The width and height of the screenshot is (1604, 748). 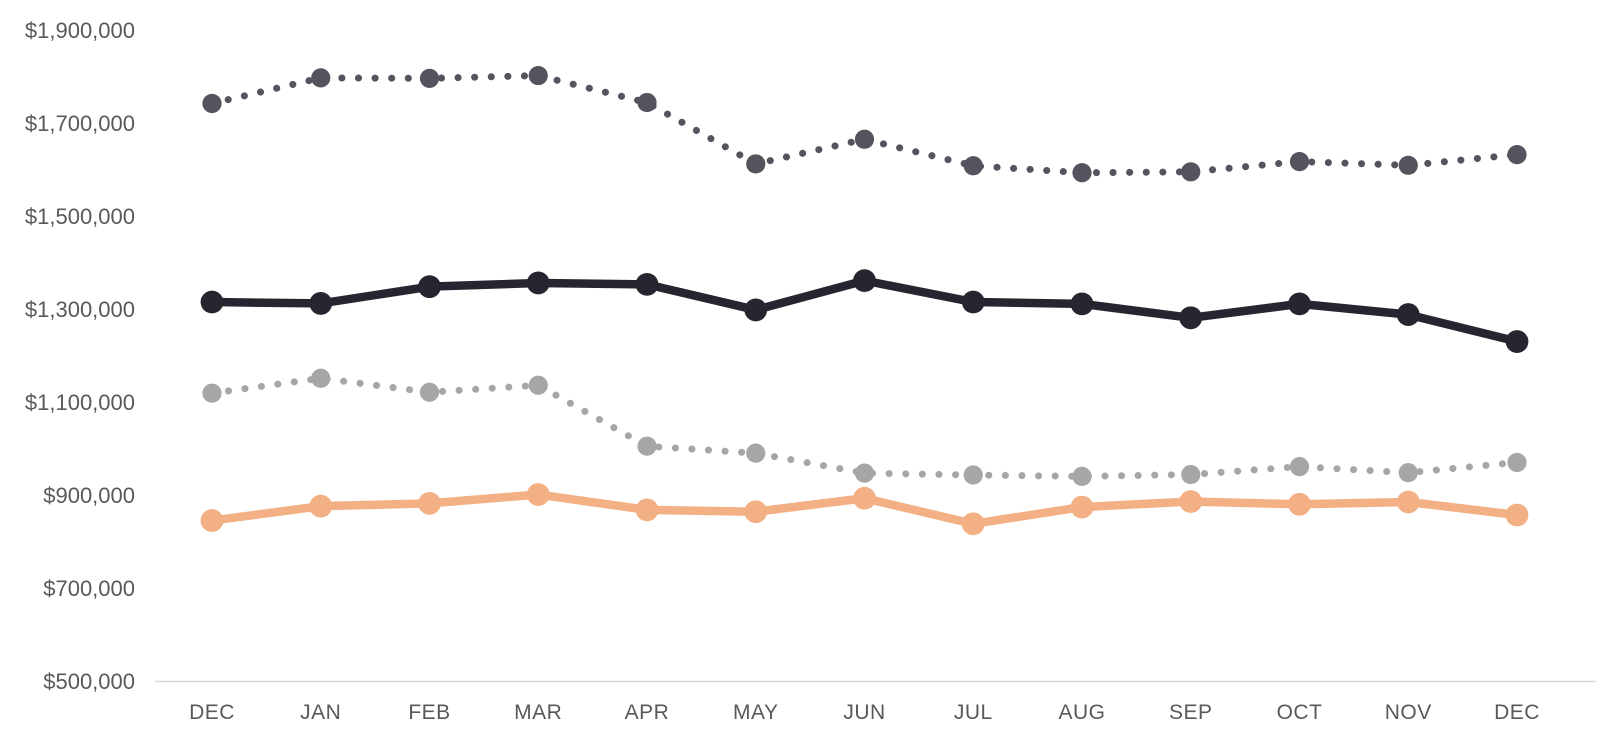 I want to click on x-axis-tick-label: JUL, so click(x=973, y=712).